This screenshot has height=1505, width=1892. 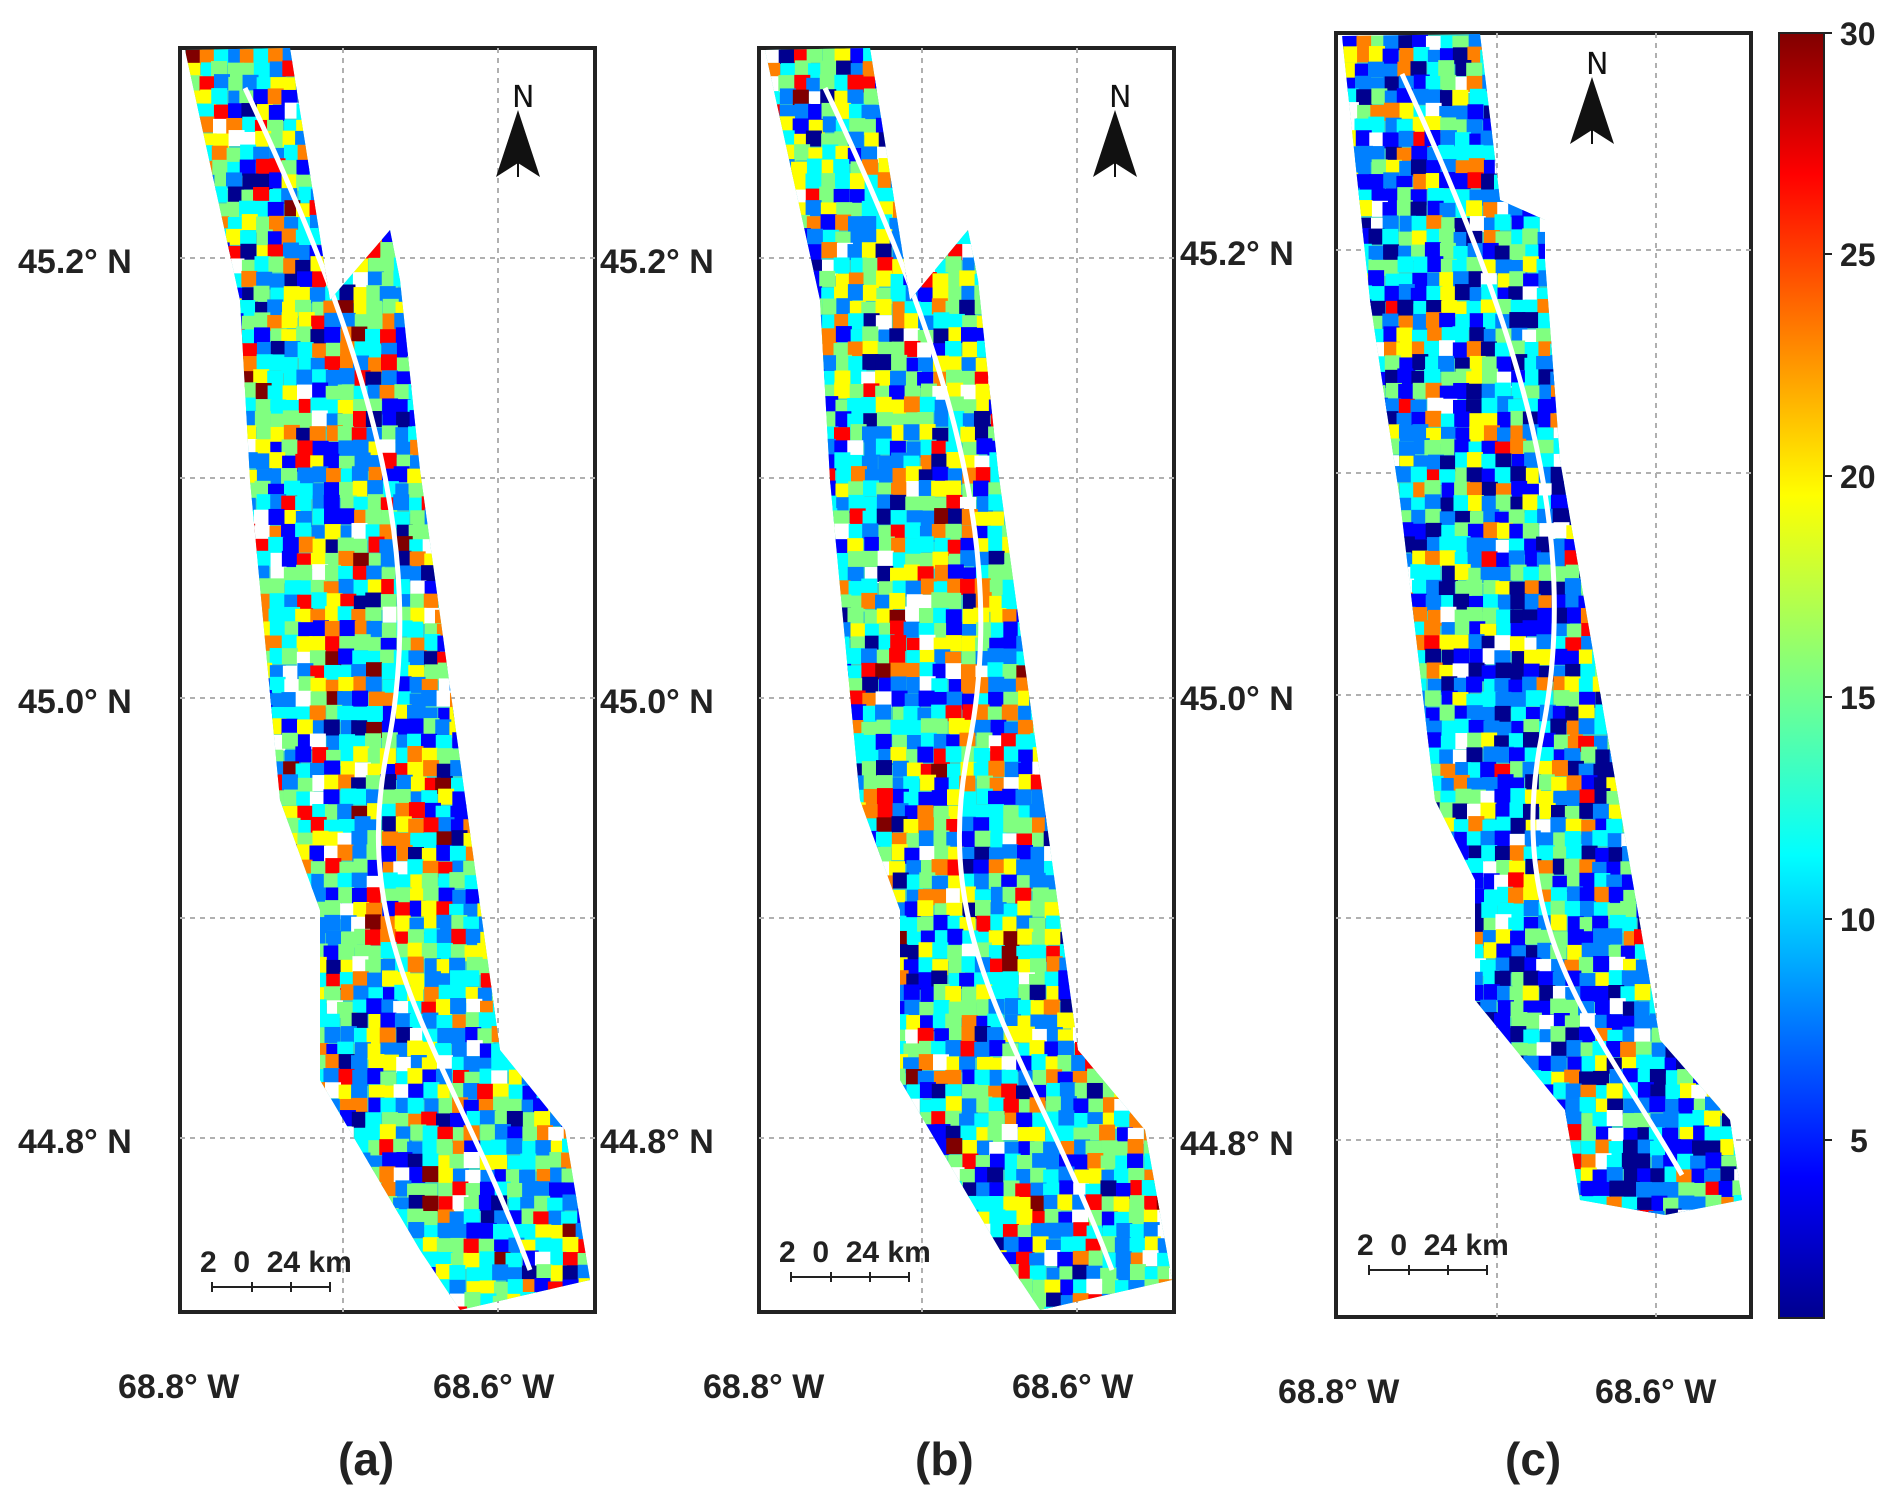 What do you see at coordinates (944, 1459) in the screenshot?
I see `panel-label-b: (b)` at bounding box center [944, 1459].